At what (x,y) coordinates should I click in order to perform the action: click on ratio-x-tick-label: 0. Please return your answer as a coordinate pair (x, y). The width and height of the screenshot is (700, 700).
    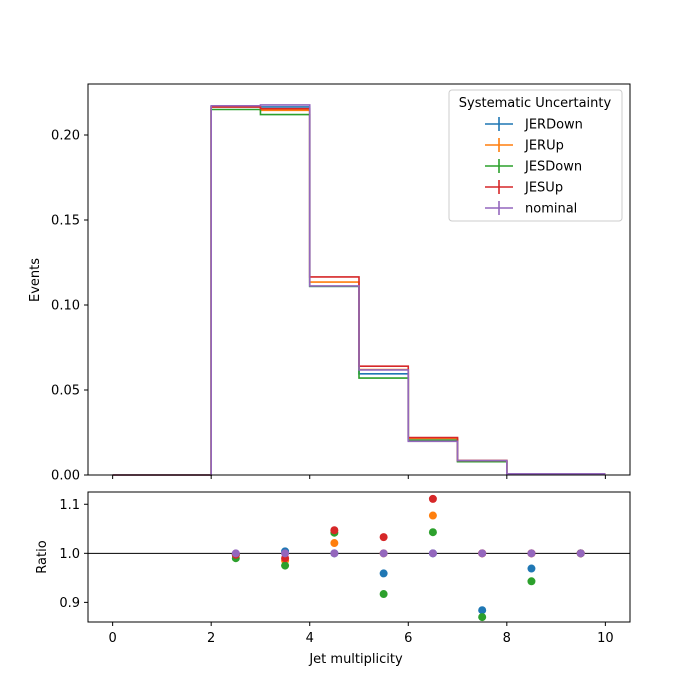
    Looking at the image, I should click on (112, 638).